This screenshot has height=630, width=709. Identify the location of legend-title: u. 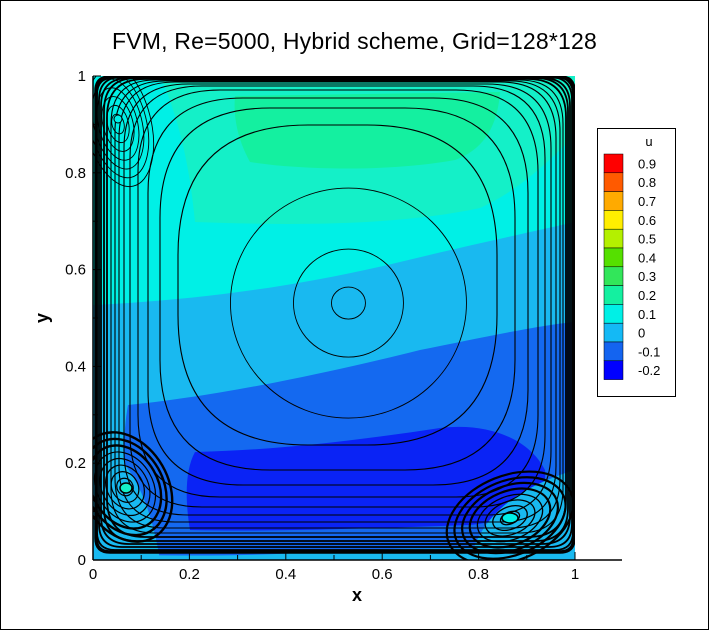
(648, 141).